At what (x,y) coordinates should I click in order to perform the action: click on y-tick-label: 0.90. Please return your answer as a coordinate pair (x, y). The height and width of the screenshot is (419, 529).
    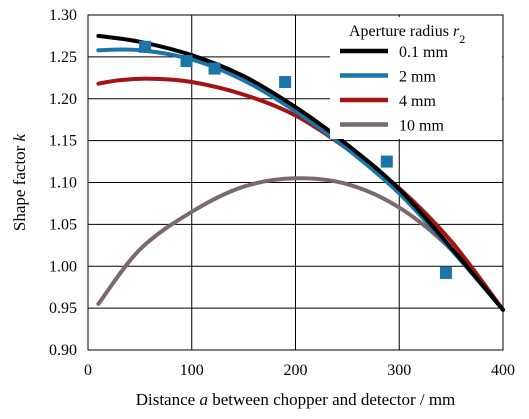
    Looking at the image, I should click on (63, 350).